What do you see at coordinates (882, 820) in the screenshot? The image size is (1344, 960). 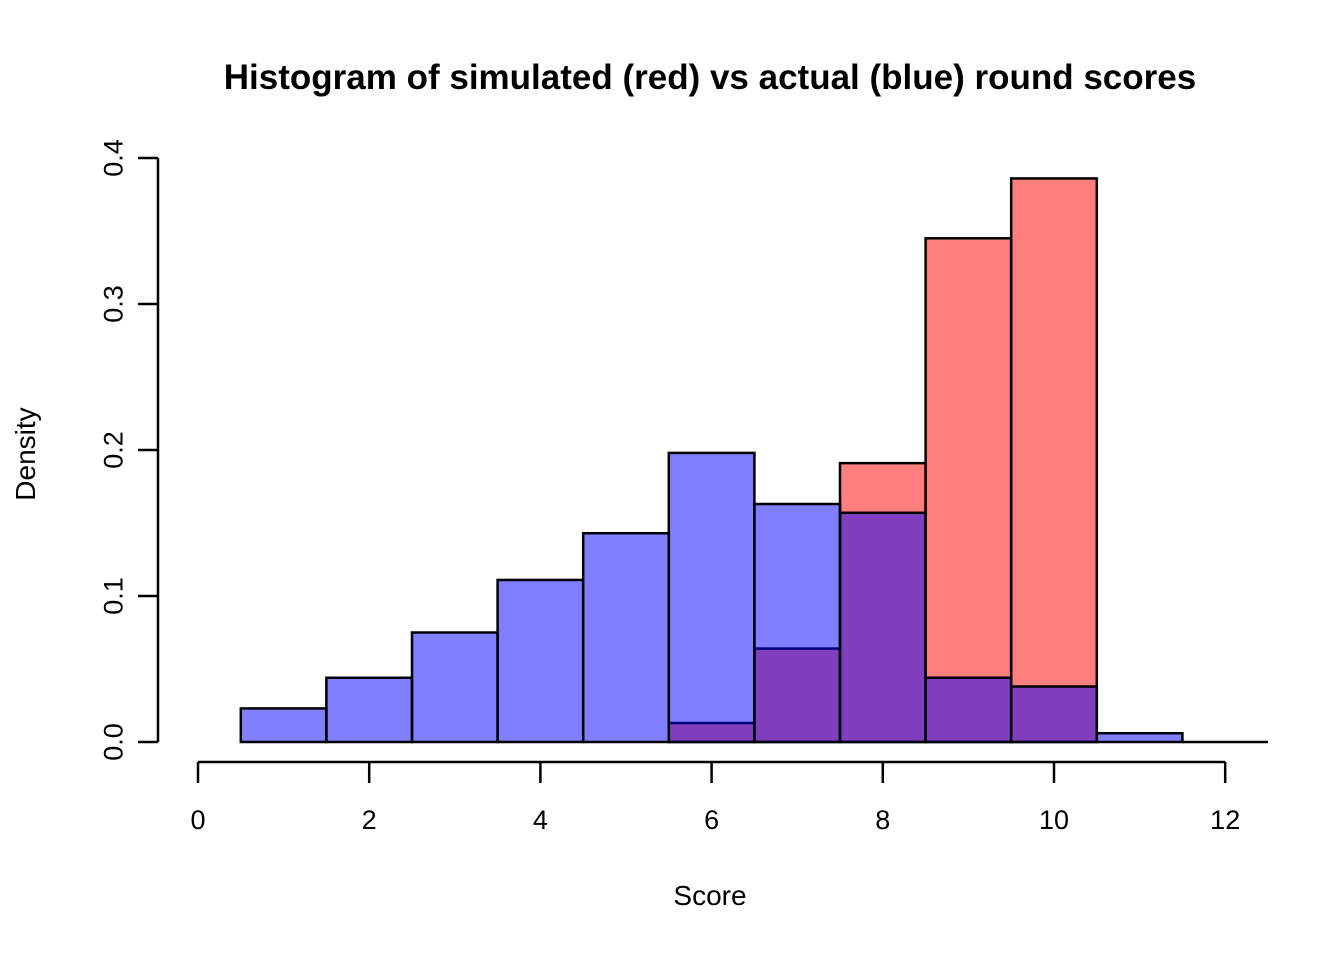 I see `x-tick-label: 8` at bounding box center [882, 820].